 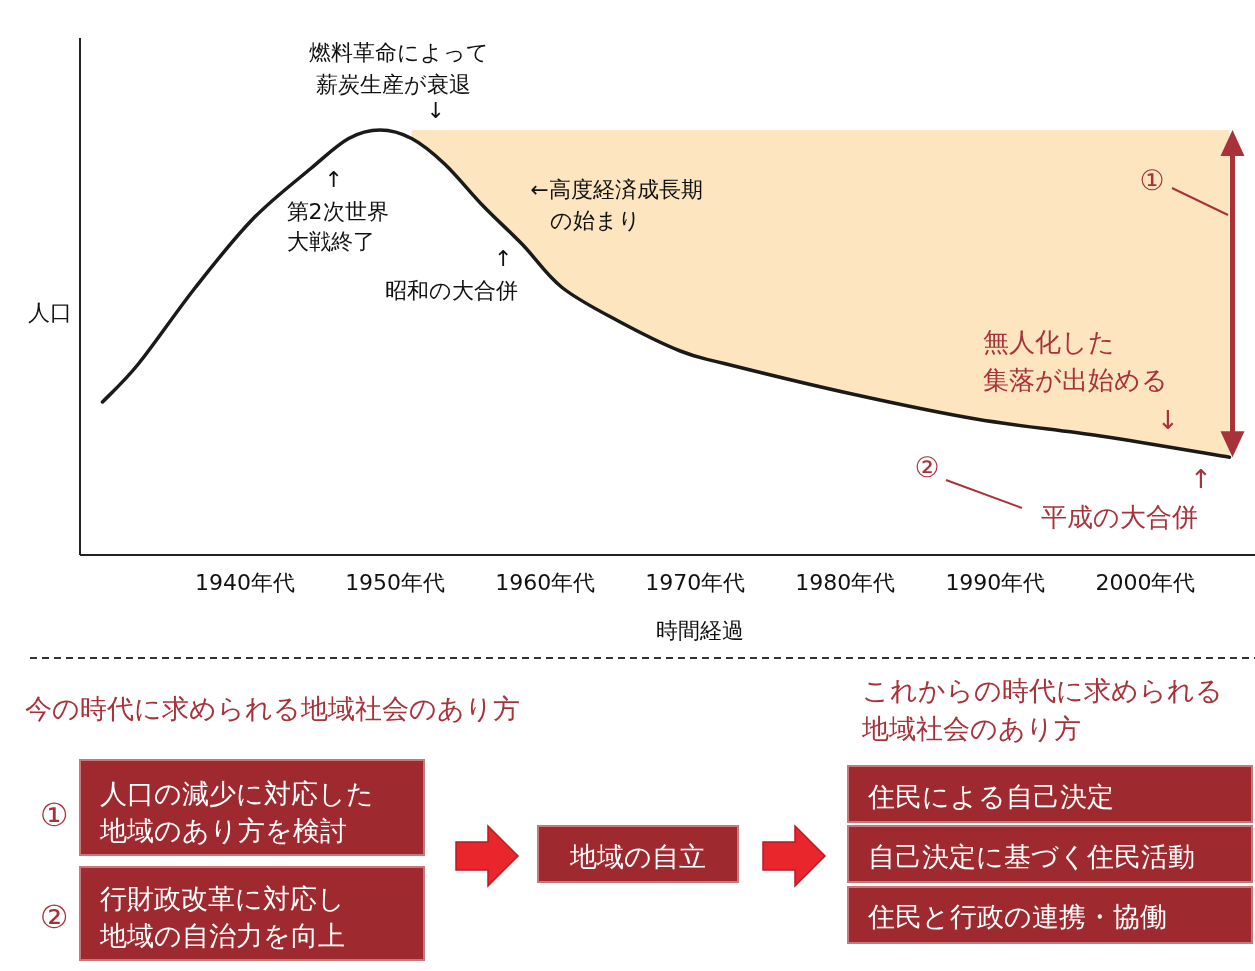 What do you see at coordinates (616, 204) in the screenshot?
I see `annotation: ←高度経済成長期の始まり` at bounding box center [616, 204].